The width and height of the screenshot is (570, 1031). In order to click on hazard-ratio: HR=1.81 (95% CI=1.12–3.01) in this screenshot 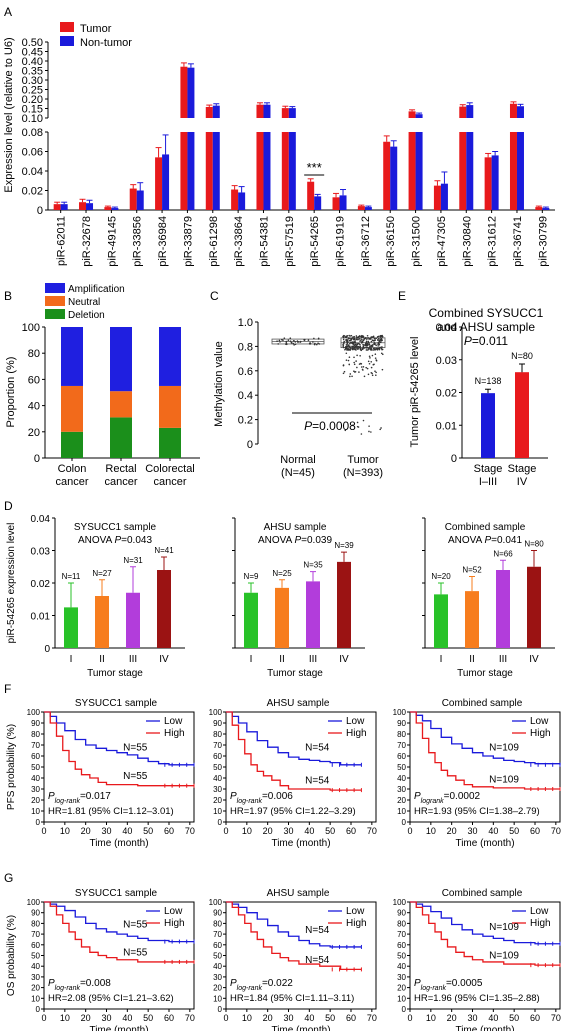, I will do `click(111, 811)`.